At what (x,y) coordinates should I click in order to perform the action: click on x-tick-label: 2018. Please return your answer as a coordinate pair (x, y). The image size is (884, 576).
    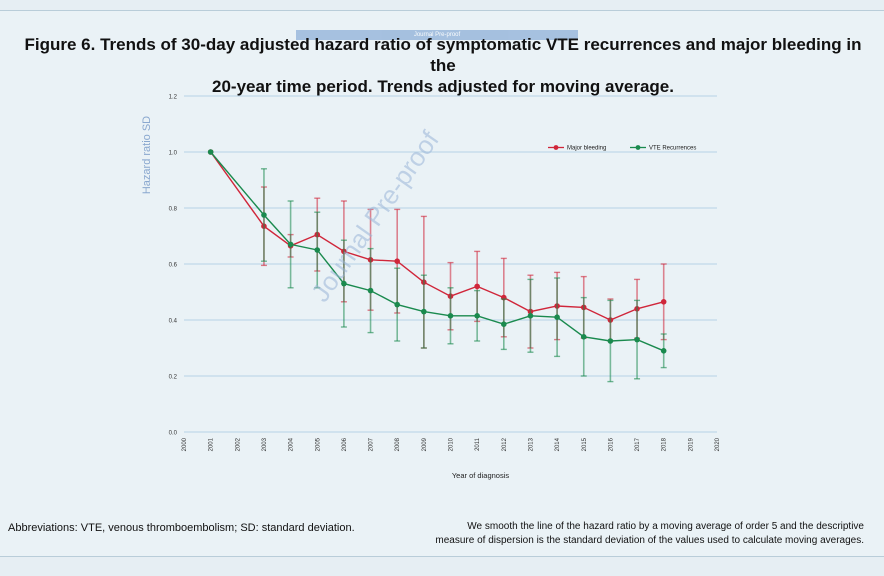
    Looking at the image, I should click on (665, 444).